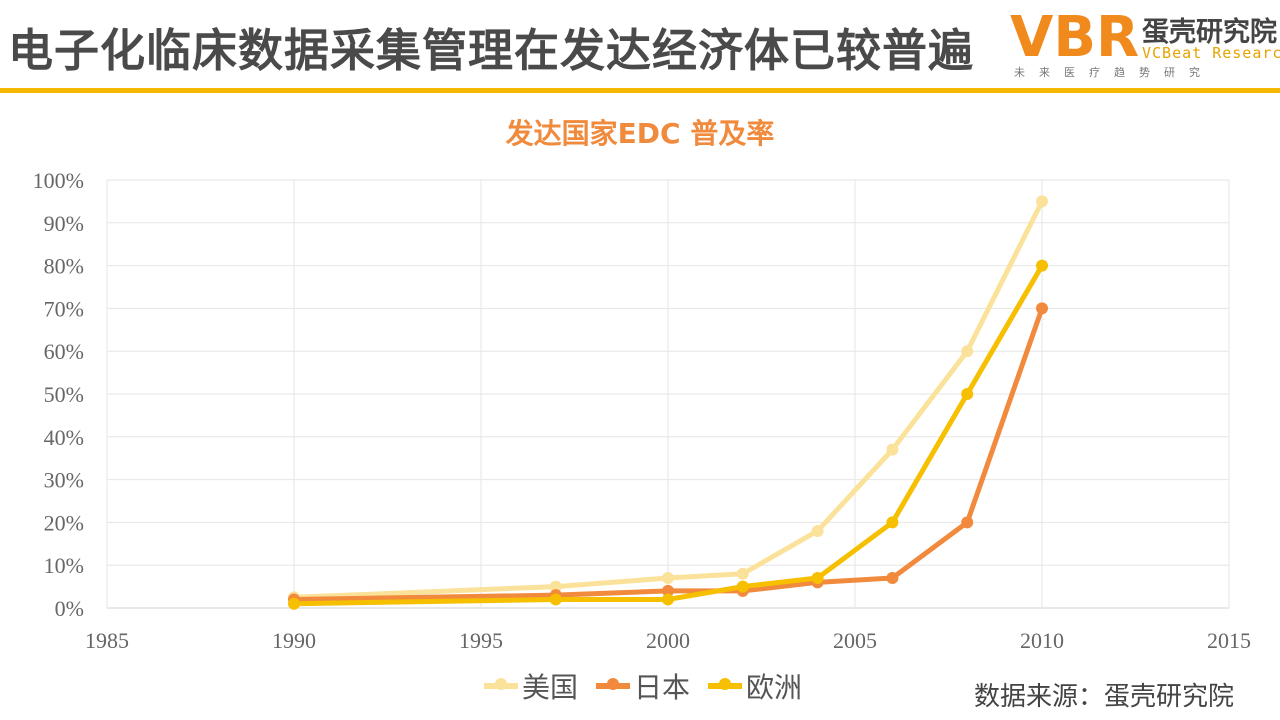  Describe the element at coordinates (1074, 34) in the screenshot. I see `logo-mark-text: VBR` at that location.